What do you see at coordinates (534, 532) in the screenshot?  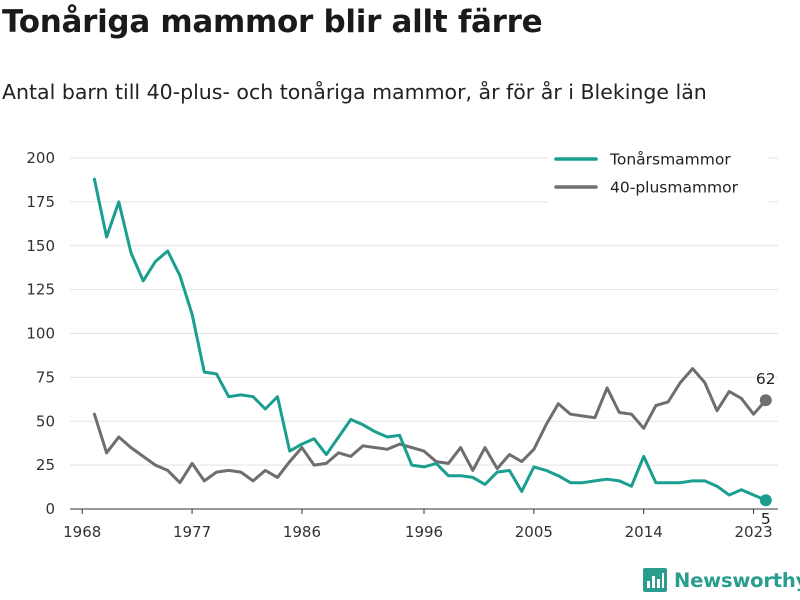 I see `x-tick-label: 2005` at bounding box center [534, 532].